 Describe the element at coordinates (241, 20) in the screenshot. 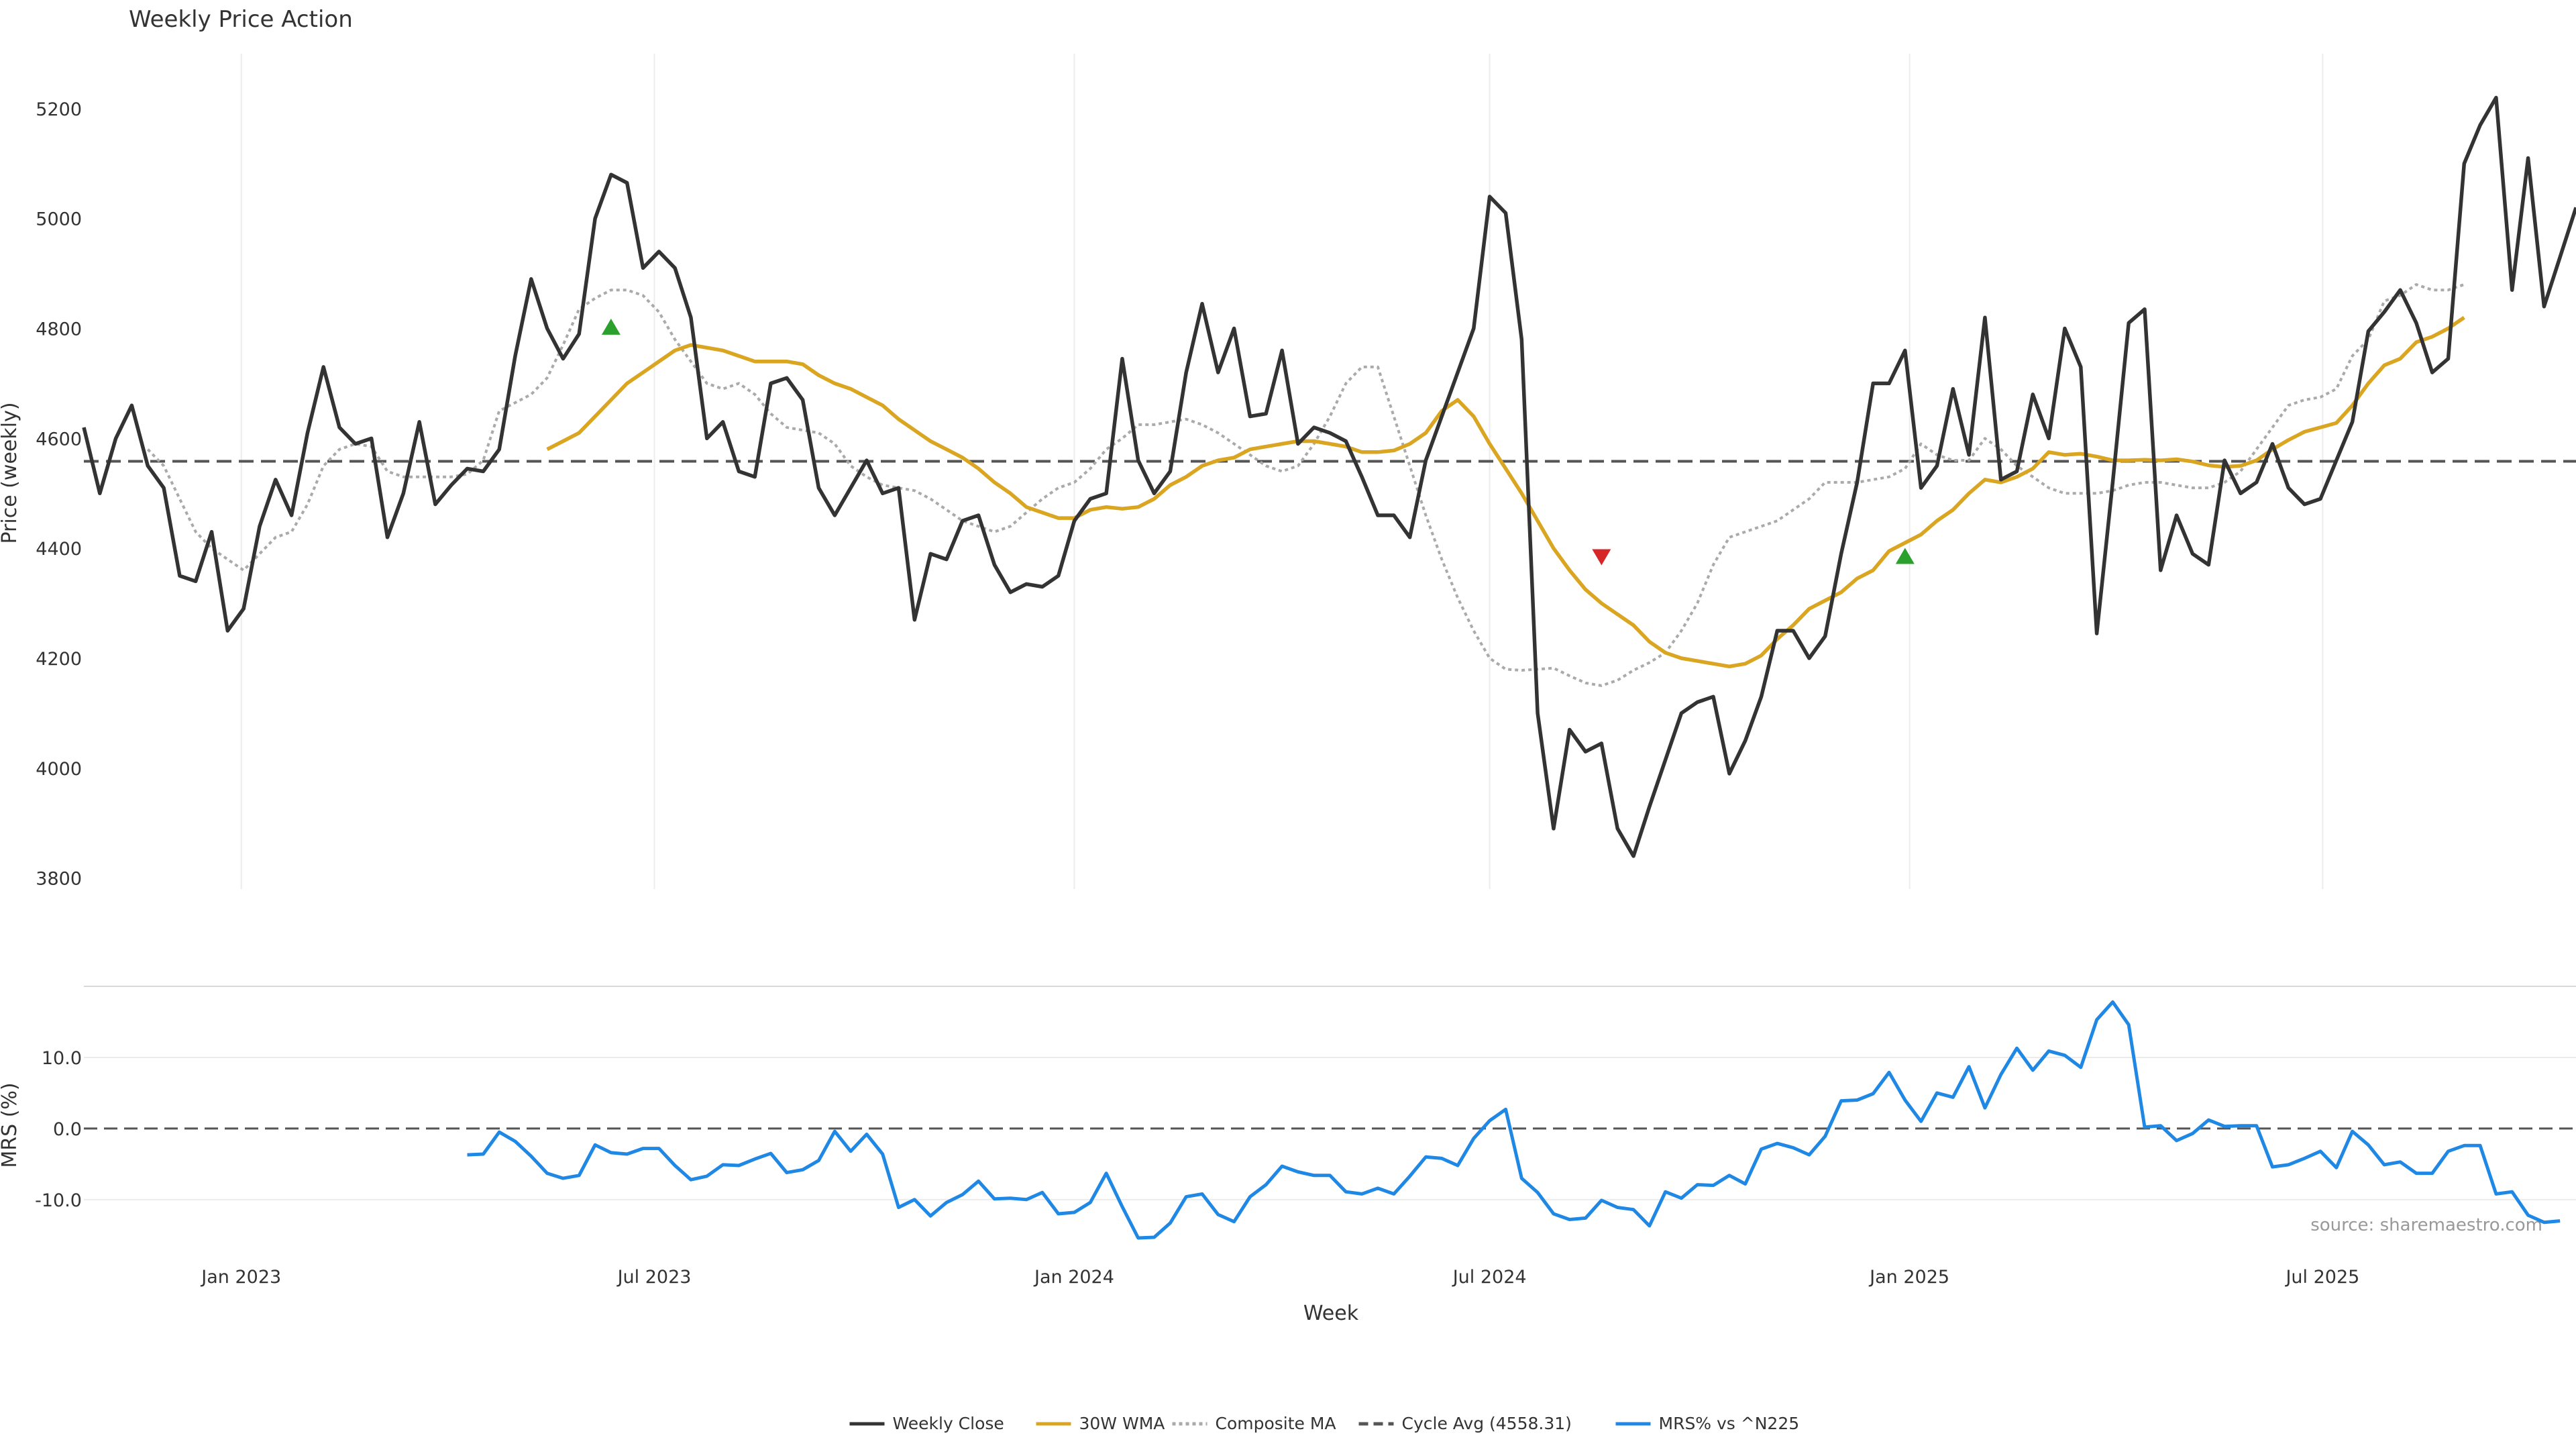

I see `chart-title: Weekly Price Action` at that location.